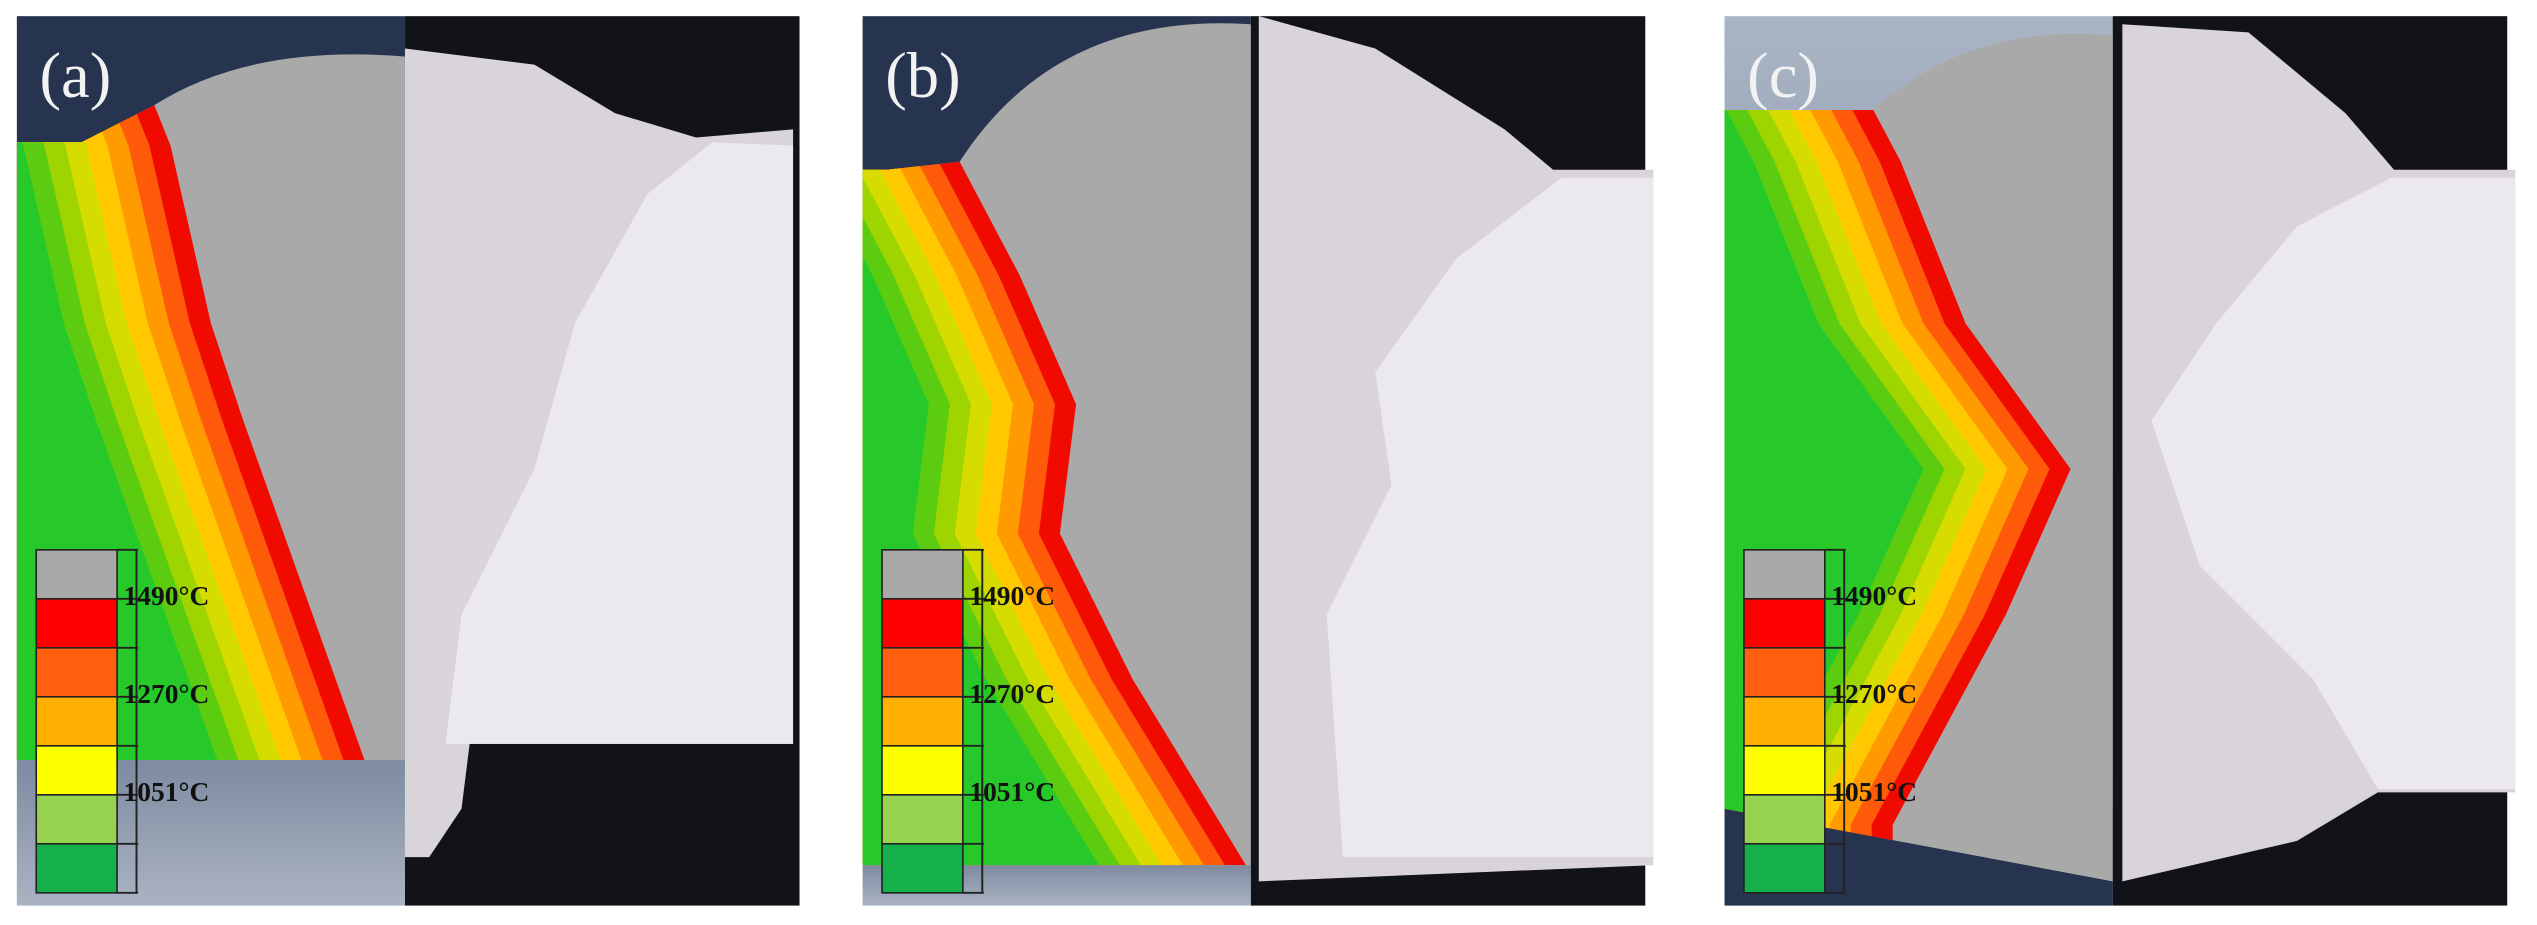  Describe the element at coordinates (1783, 75) in the screenshot. I see `panel-label: (c)` at that location.